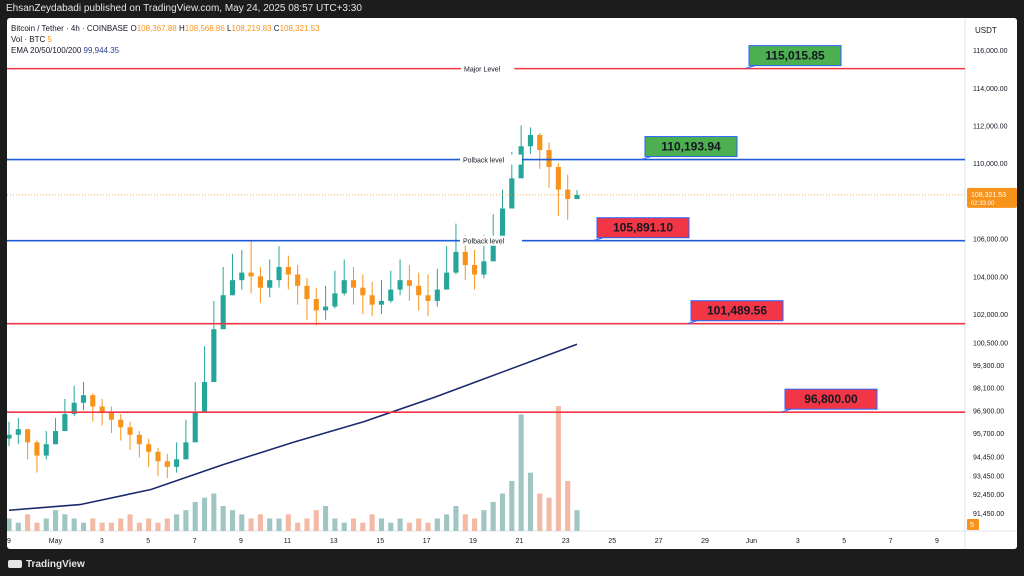  I want to click on legend-close-label: C, so click(276, 28).